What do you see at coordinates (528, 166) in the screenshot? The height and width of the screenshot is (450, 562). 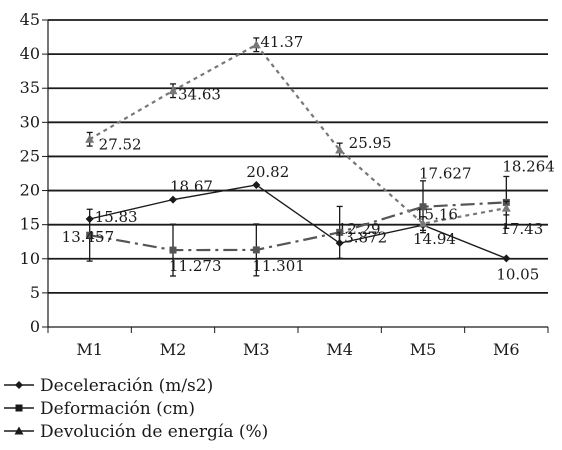 I see `data-label: 18.264` at bounding box center [528, 166].